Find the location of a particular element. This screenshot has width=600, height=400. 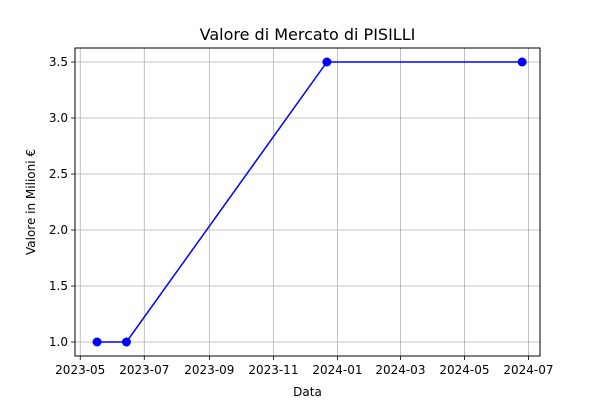

y-tick-label: 3.5 is located at coordinates (58, 62).